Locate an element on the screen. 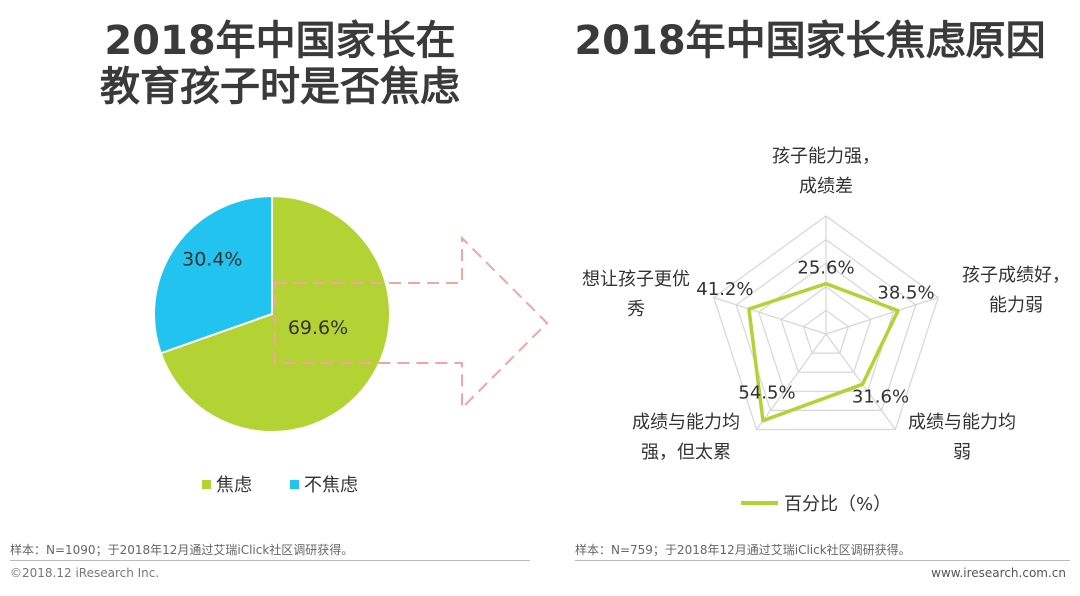 The height and width of the screenshot is (596, 1080). radar-legend-label: 百分比（%） is located at coordinates (837, 504).